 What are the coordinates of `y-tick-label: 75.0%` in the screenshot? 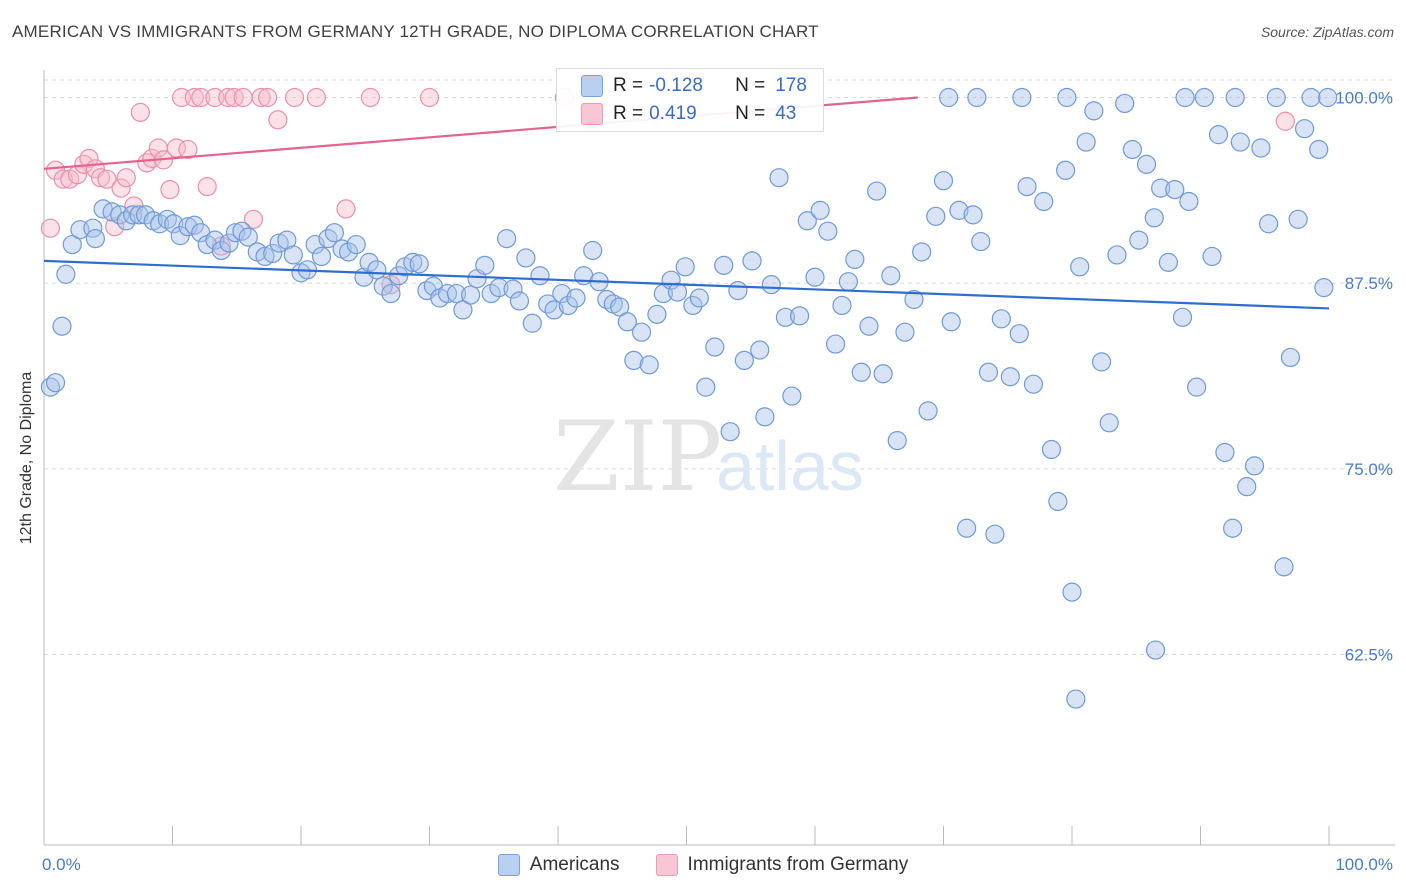 It's located at (1369, 469).